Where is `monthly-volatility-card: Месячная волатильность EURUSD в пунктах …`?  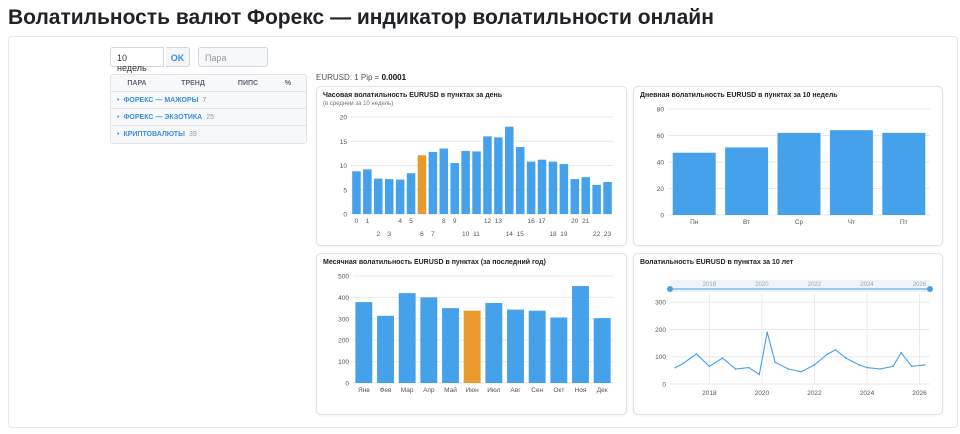 monthly-volatility-card: Месячная волатильность EURUSD в пунктах … is located at coordinates (471, 334).